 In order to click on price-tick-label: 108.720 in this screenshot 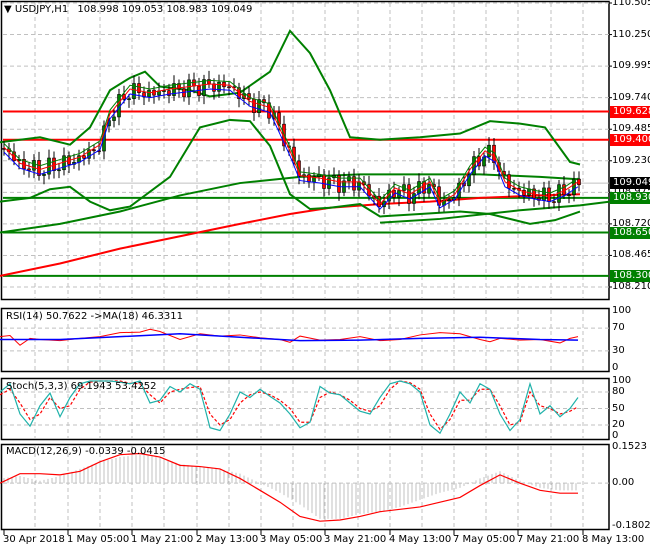, I will do `click(631, 223)`.